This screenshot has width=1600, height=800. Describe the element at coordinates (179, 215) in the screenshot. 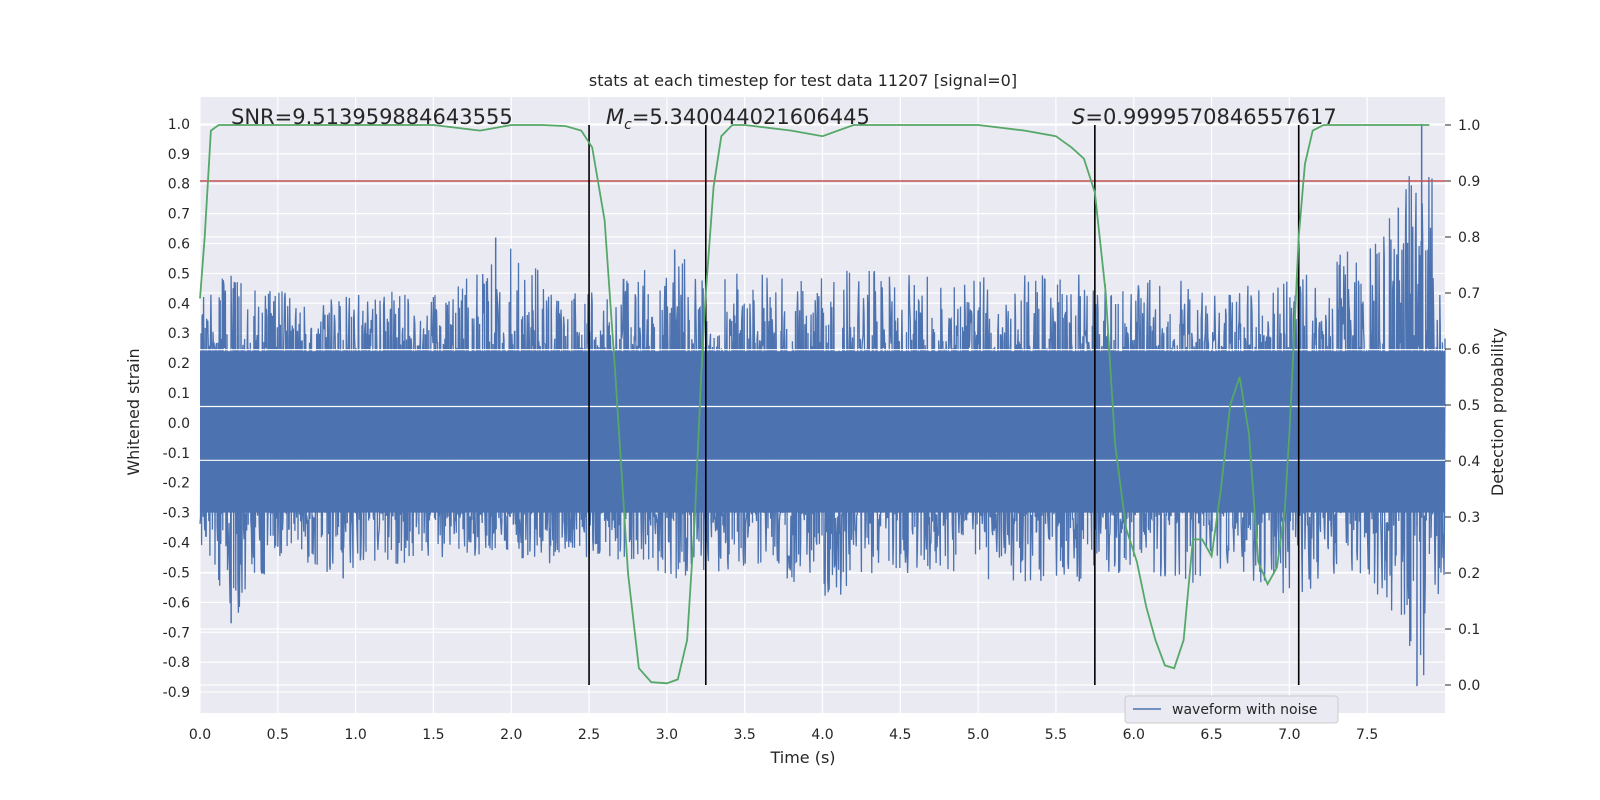

I see `y-tick-label: 0.7` at that location.